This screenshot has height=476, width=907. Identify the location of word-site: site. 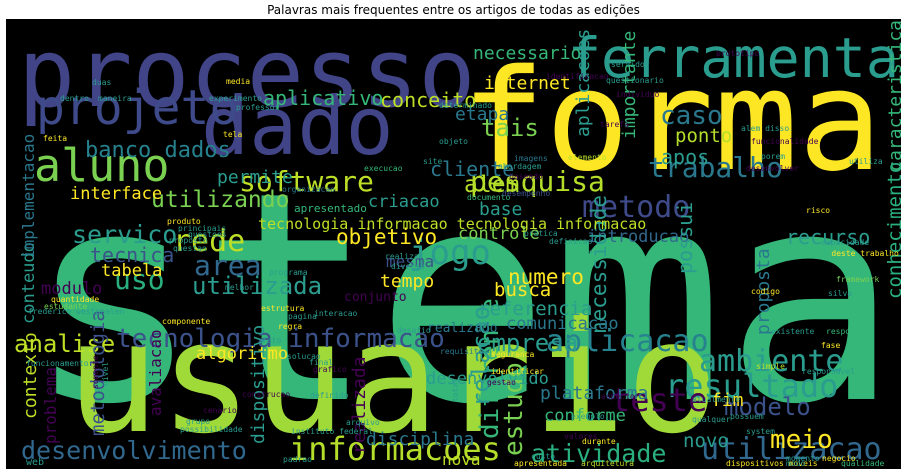
(432, 161).